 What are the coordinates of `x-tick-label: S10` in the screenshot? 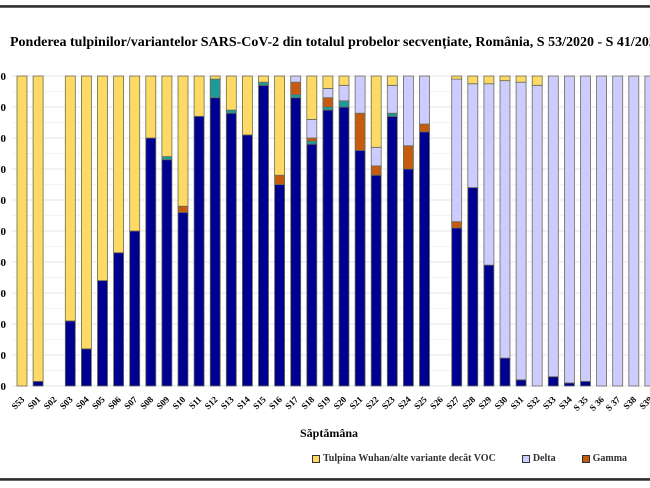 It's located at (178, 402).